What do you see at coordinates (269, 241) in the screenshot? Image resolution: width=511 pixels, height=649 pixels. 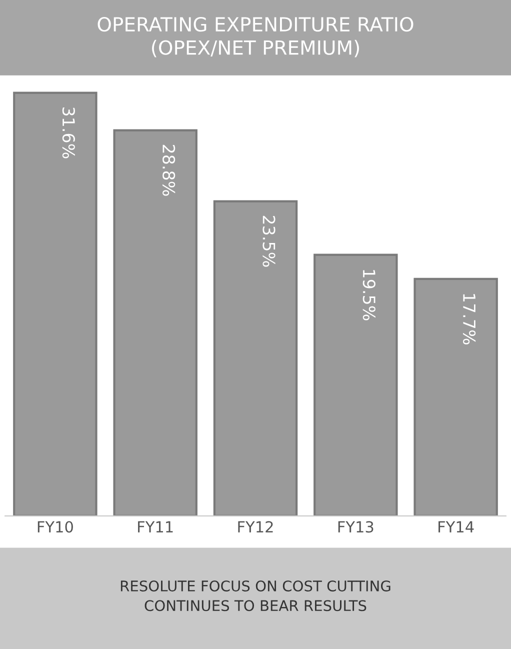 I see `data-label: 23.5%` at bounding box center [269, 241].